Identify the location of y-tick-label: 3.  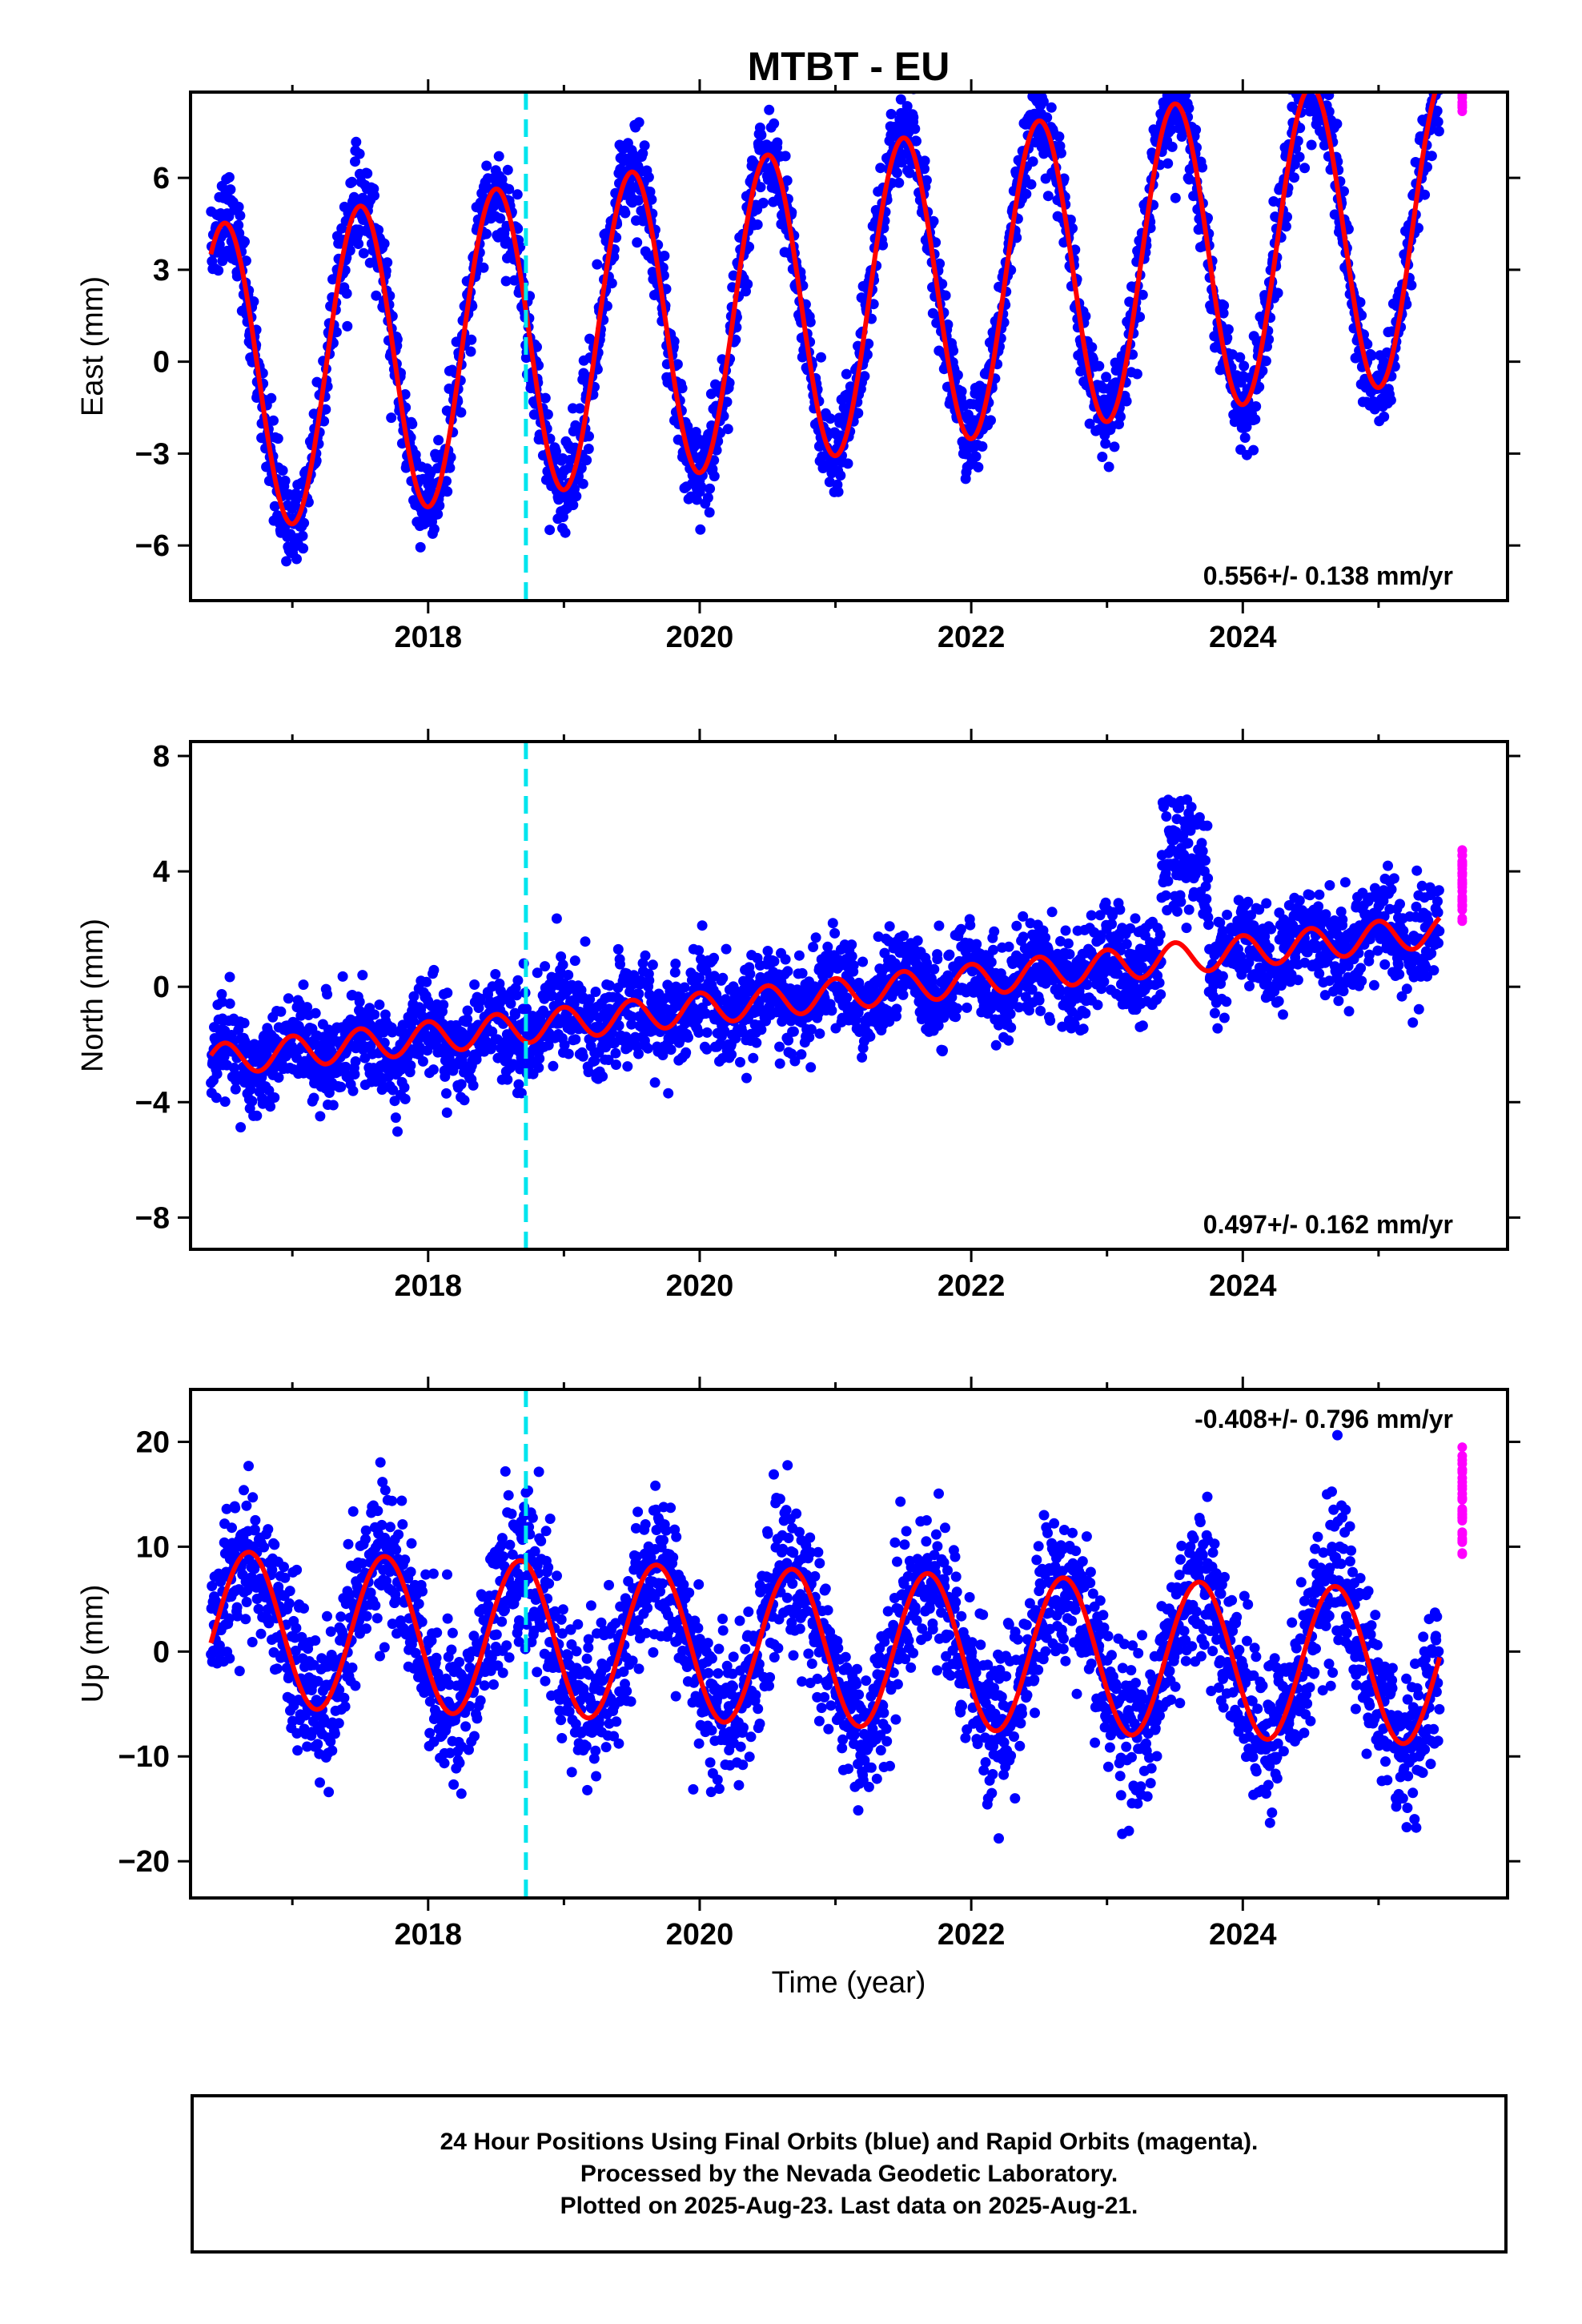
(161, 270).